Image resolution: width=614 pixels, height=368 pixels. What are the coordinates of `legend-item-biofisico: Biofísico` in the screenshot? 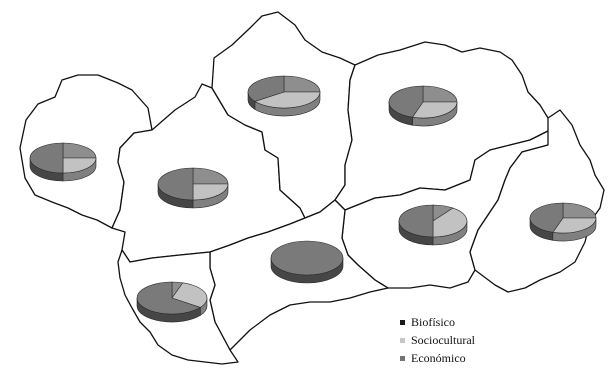 It's located at (437, 322).